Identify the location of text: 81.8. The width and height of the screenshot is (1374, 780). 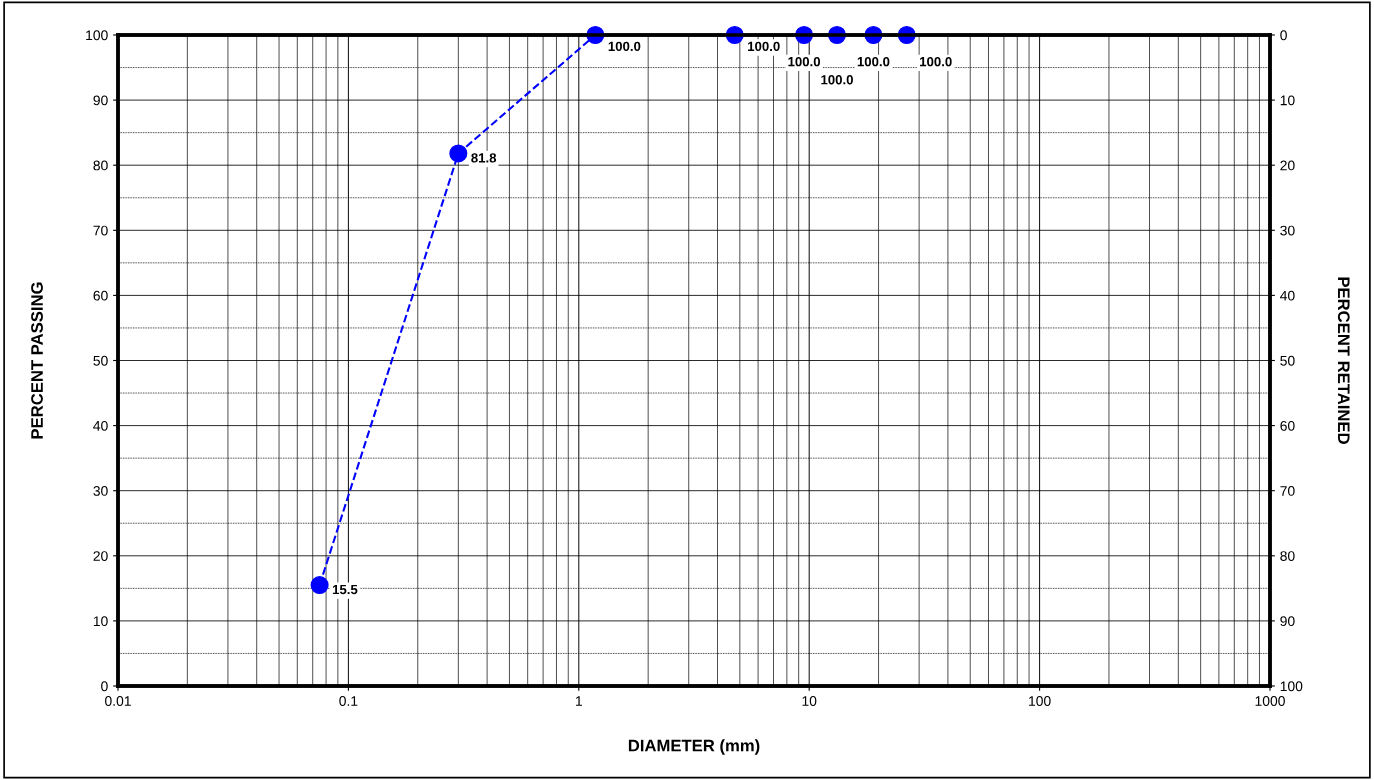
(484, 158).